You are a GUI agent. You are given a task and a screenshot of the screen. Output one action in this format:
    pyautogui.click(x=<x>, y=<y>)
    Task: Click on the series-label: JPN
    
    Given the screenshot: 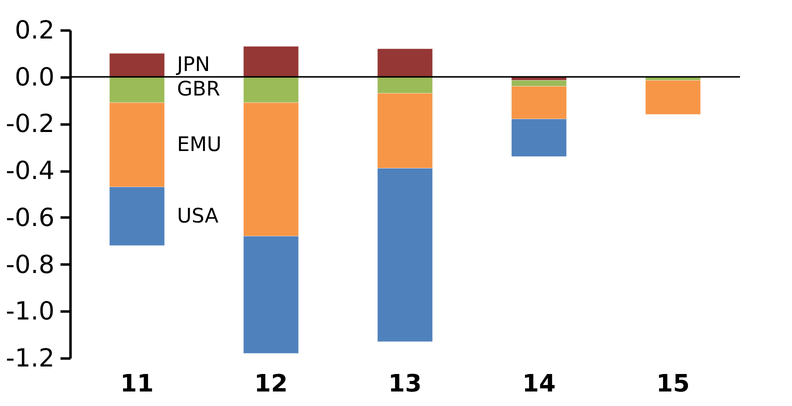 What is the action you would take?
    pyautogui.click(x=192, y=64)
    